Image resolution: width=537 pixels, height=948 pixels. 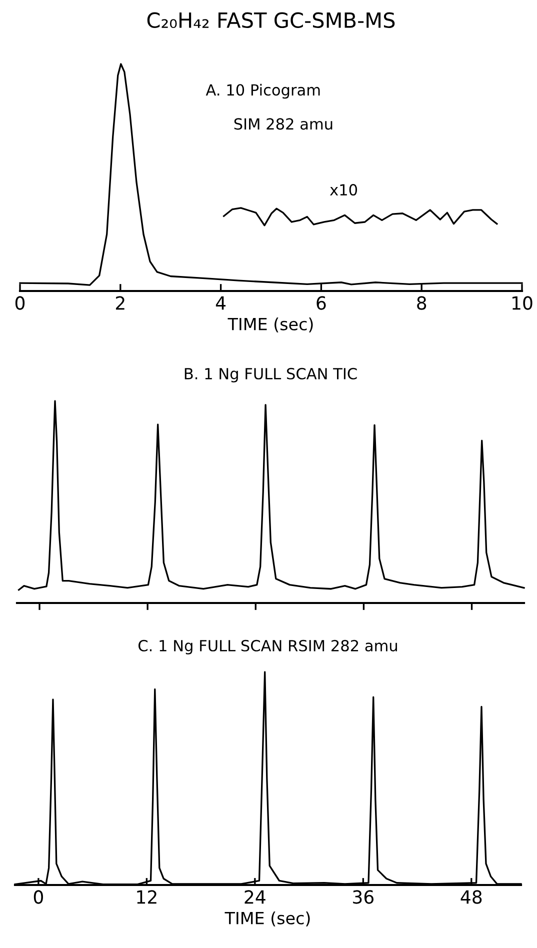 What do you see at coordinates (283, 124) in the screenshot?
I see `annotation: SIM 282 amu` at bounding box center [283, 124].